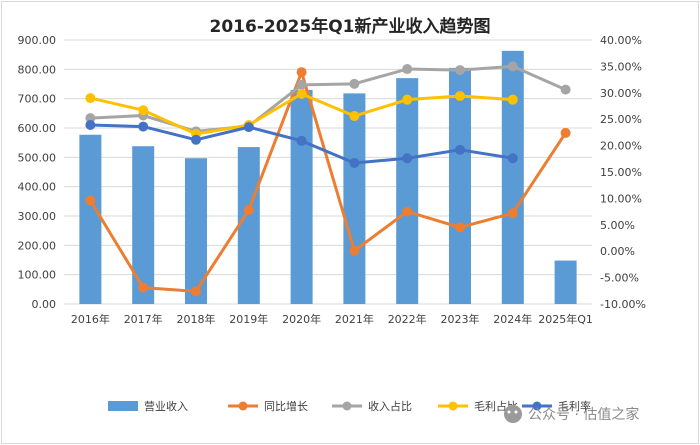  What do you see at coordinates (37, 187) in the screenshot?
I see `left-axis-tick-label: 400.00` at bounding box center [37, 187].